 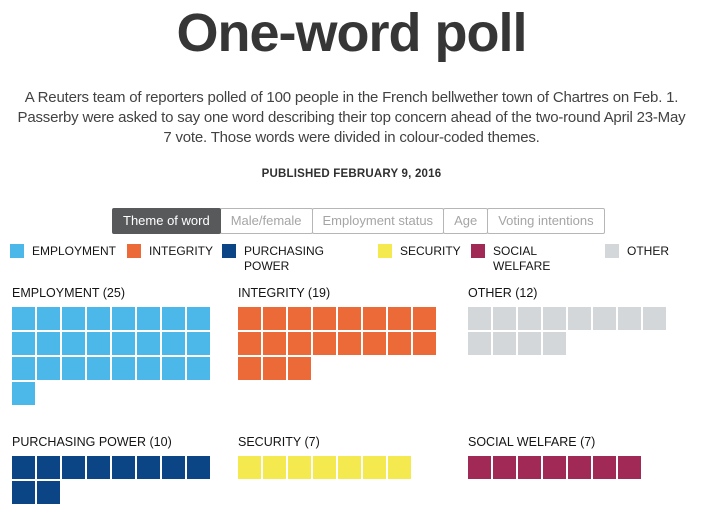 What do you see at coordinates (385, 251) in the screenshot?
I see `color-swatch-security` at bounding box center [385, 251].